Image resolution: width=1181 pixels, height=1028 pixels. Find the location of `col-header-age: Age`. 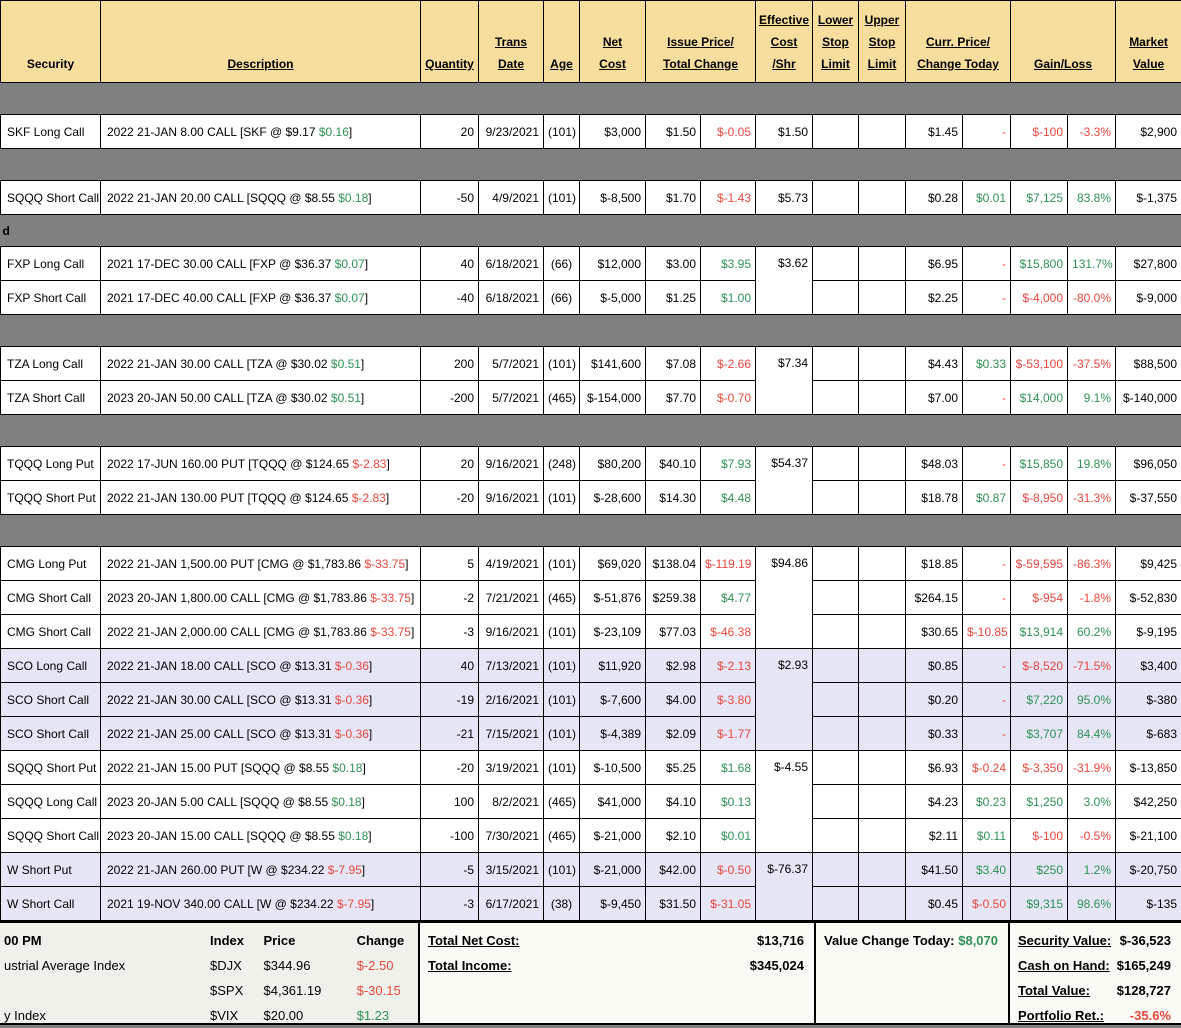

col-header-age: Age is located at coordinates (562, 42).